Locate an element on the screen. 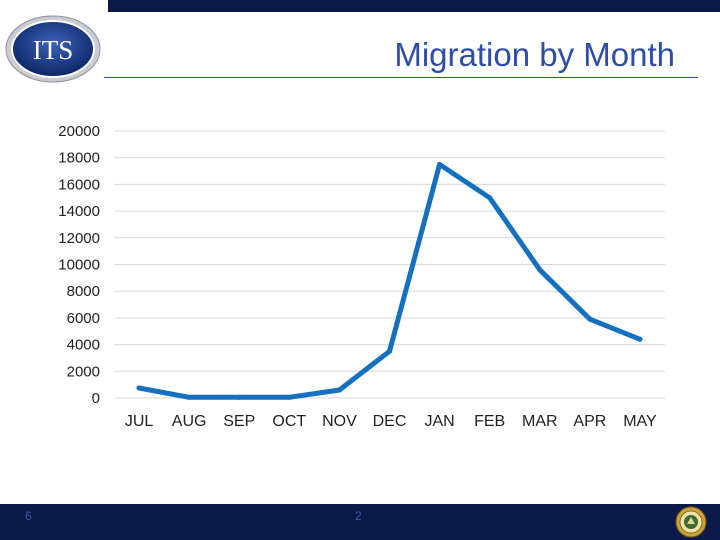 This screenshot has width=720, height=540. x-tick-label: AUG is located at coordinates (189, 421).